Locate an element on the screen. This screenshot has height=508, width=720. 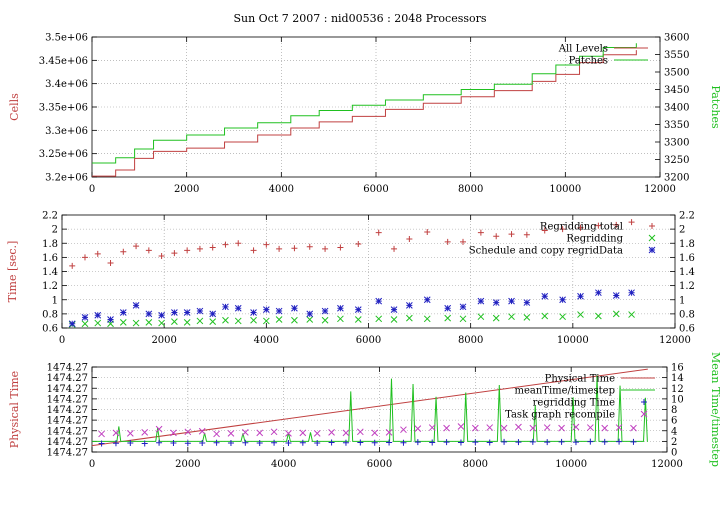
y2-tick-label: 0.8 is located at coordinates (687, 314).